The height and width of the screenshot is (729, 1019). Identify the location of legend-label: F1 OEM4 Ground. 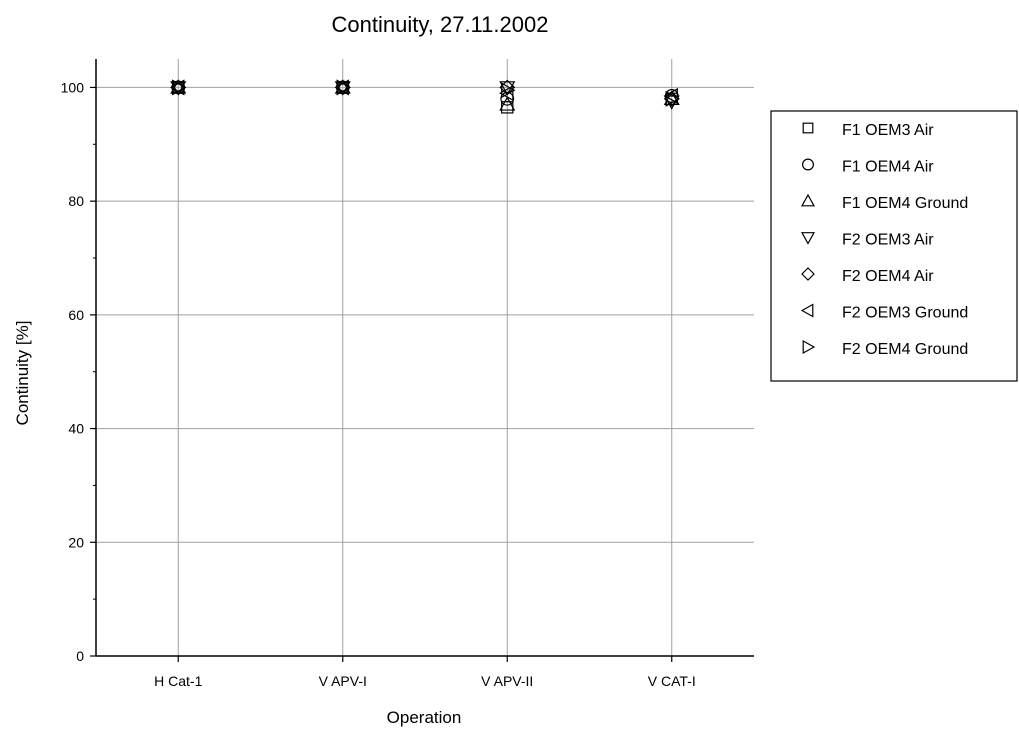
(905, 203).